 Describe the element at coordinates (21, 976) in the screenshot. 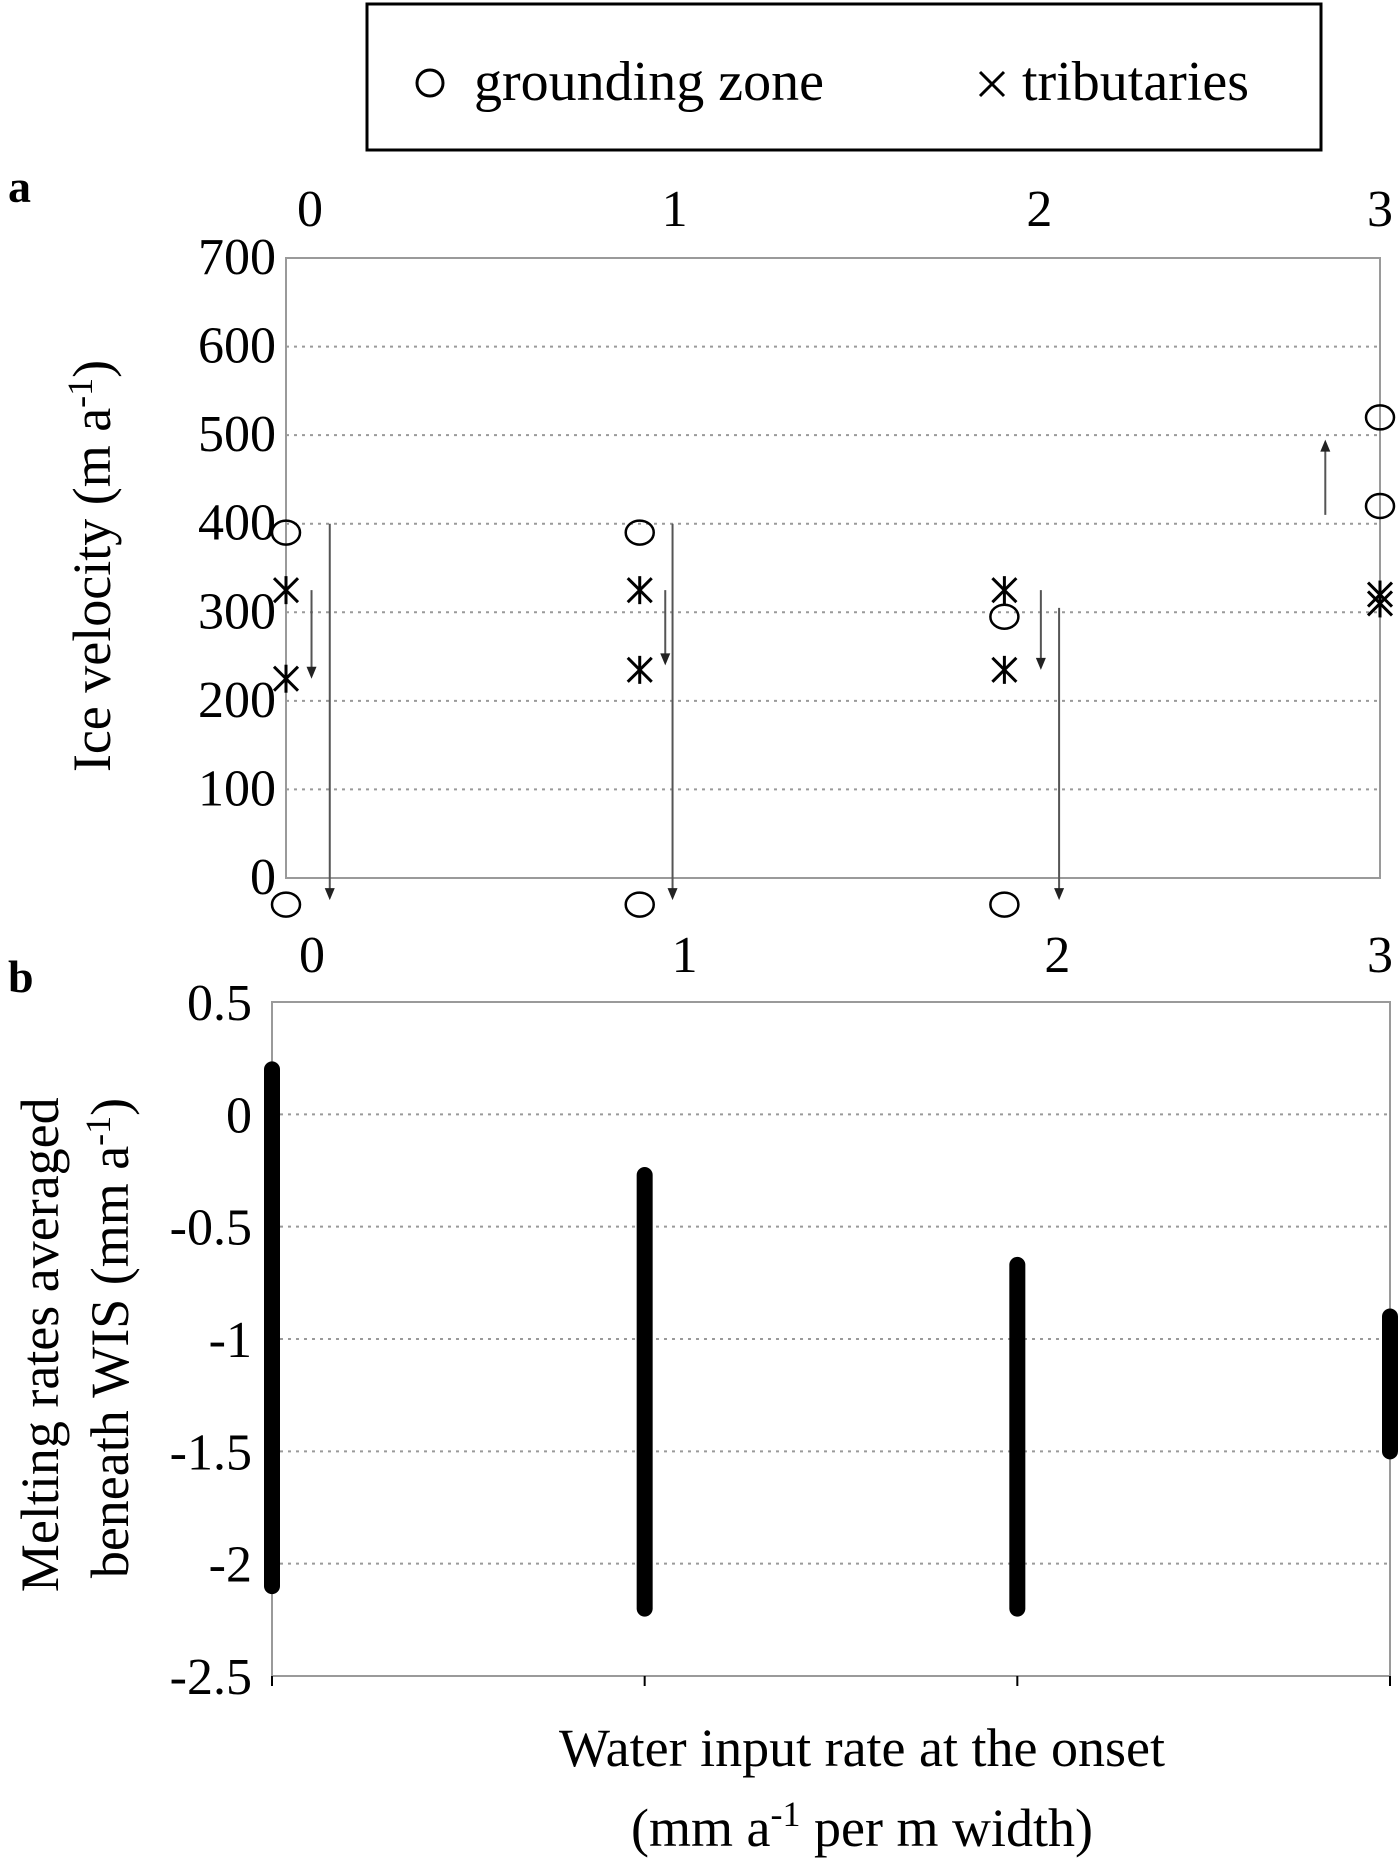

I see `panel-b-label: b` at that location.